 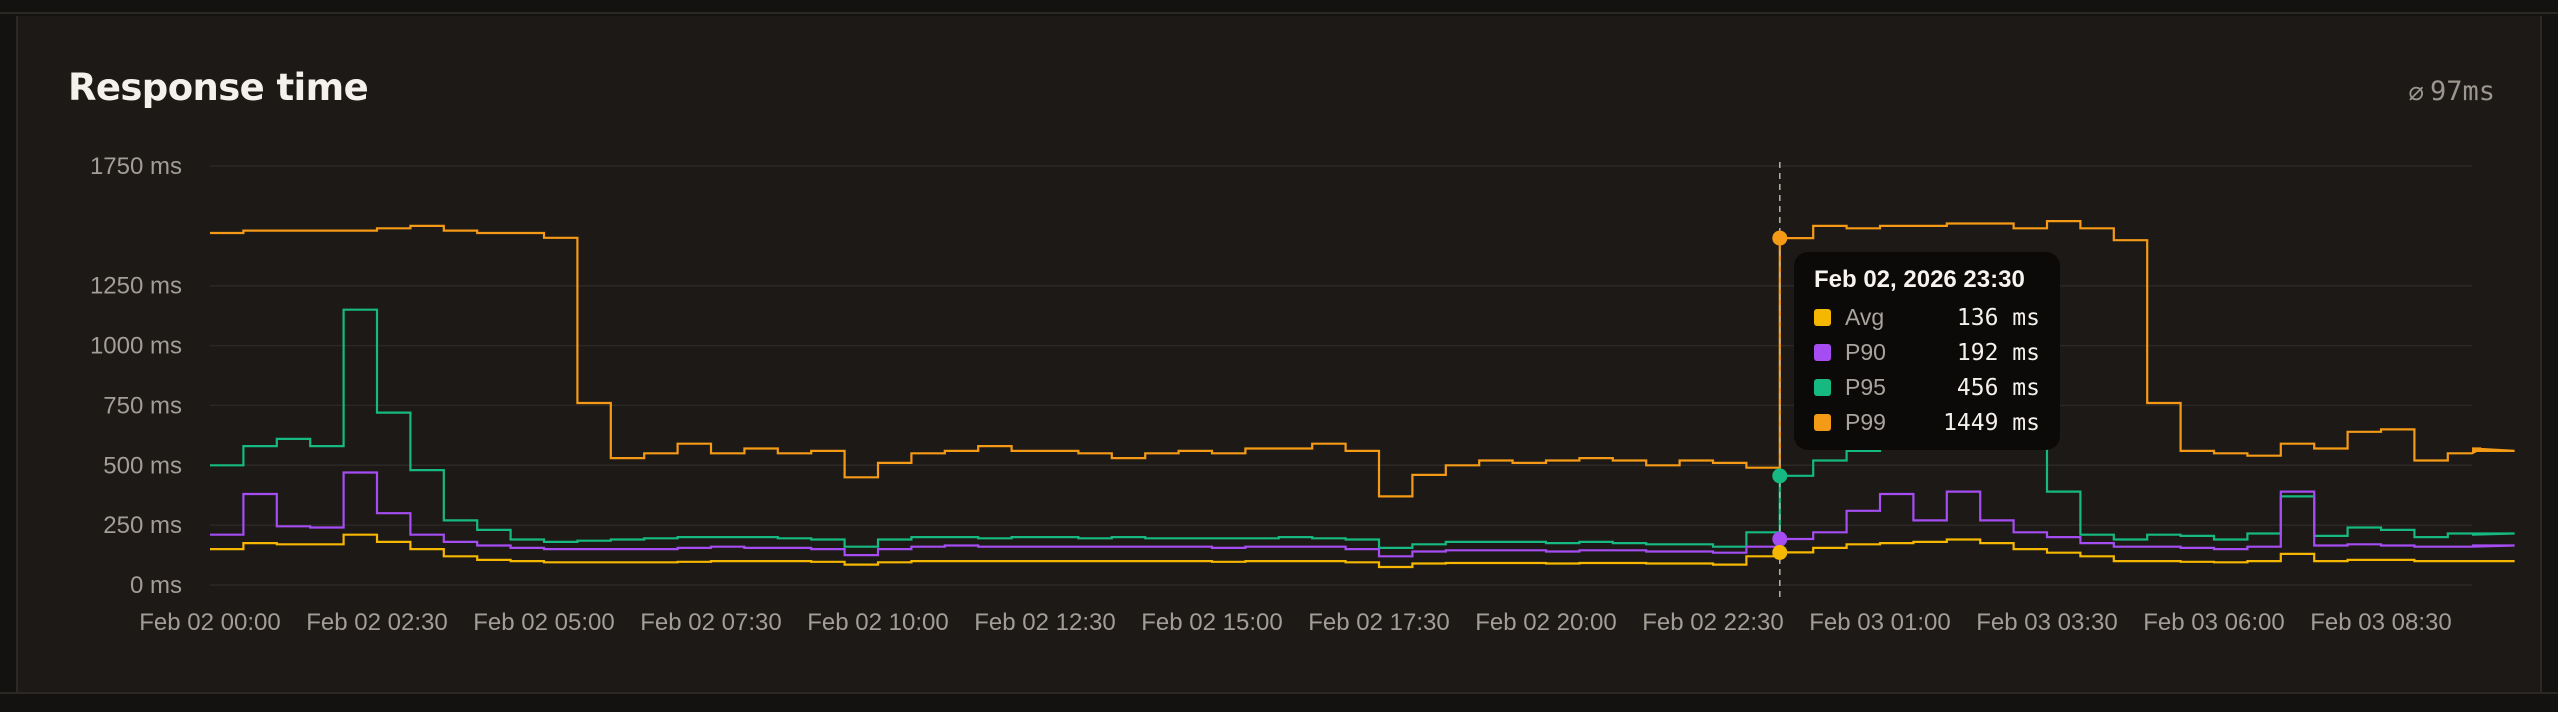 What do you see at coordinates (2046, 622) in the screenshot?
I see `x-tick-label: Feb 03 03:30` at bounding box center [2046, 622].